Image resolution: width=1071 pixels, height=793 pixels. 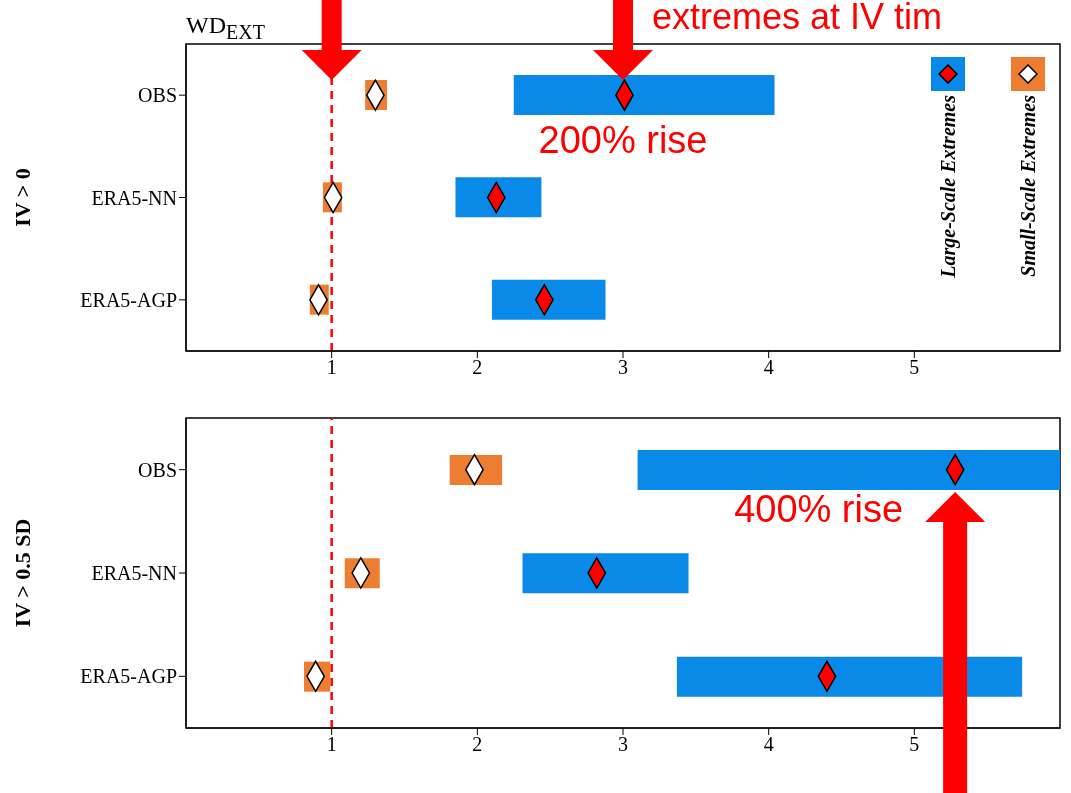 What do you see at coordinates (1028, 186) in the screenshot?
I see `legend-label: Small-Scale Extremes` at bounding box center [1028, 186].